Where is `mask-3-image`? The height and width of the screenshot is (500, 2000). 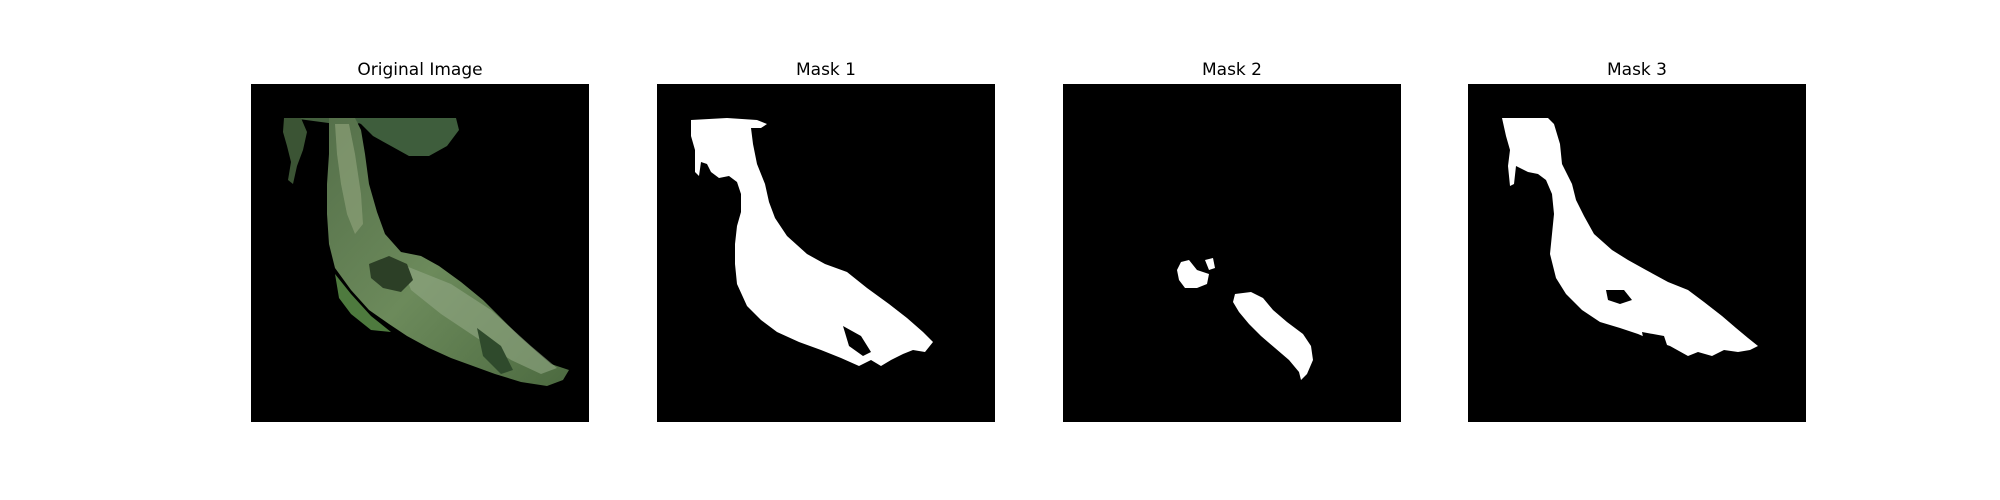
mask-3-image is located at coordinates (1630, 237).